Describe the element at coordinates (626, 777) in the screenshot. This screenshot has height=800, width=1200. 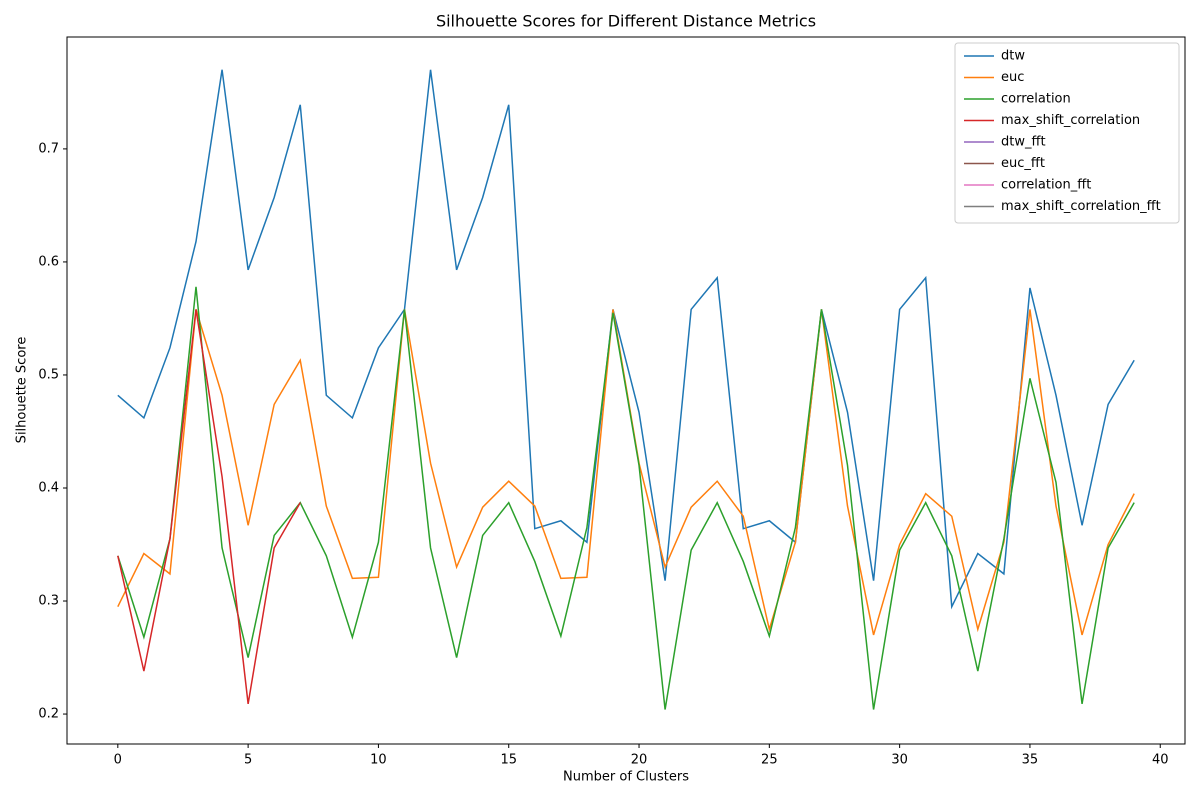
I see `x-axis-label: Number of Clusters` at that location.